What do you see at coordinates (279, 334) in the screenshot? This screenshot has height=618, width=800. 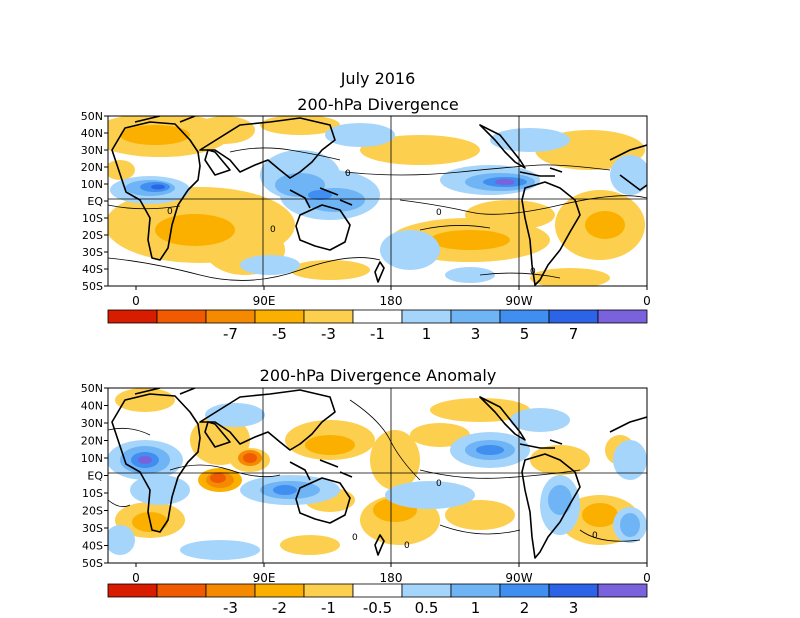 I see `colorbar-label: -5` at bounding box center [279, 334].